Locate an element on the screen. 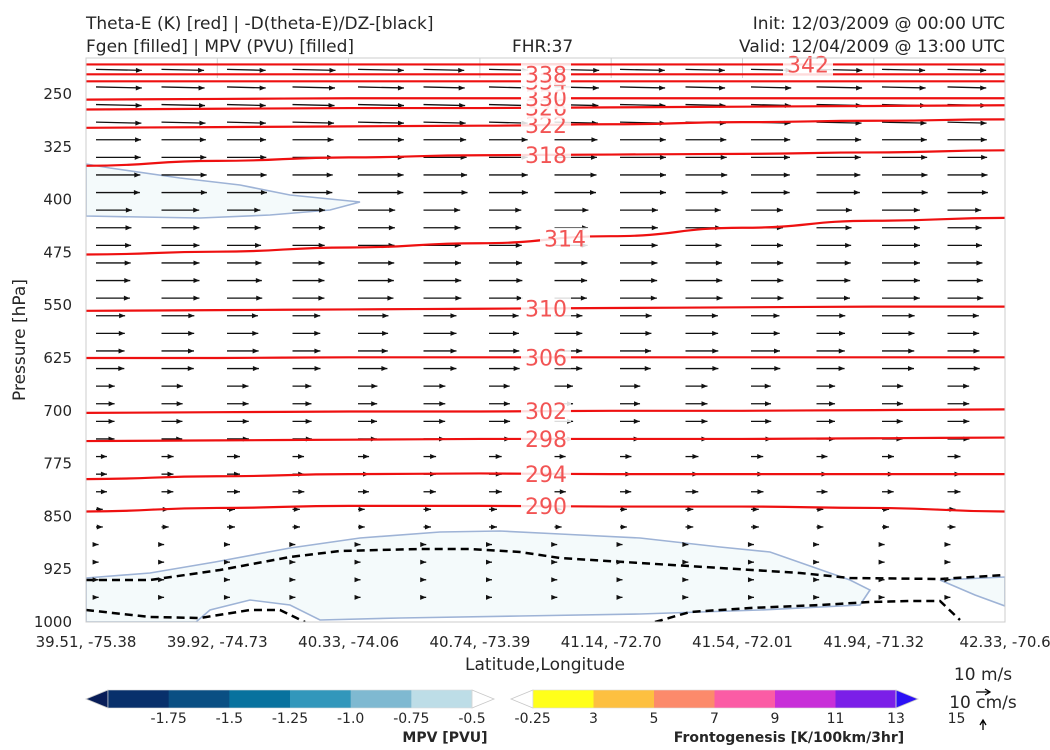 The width and height of the screenshot is (1050, 750). stability-contour-lower is located at coordinates (196, 615).